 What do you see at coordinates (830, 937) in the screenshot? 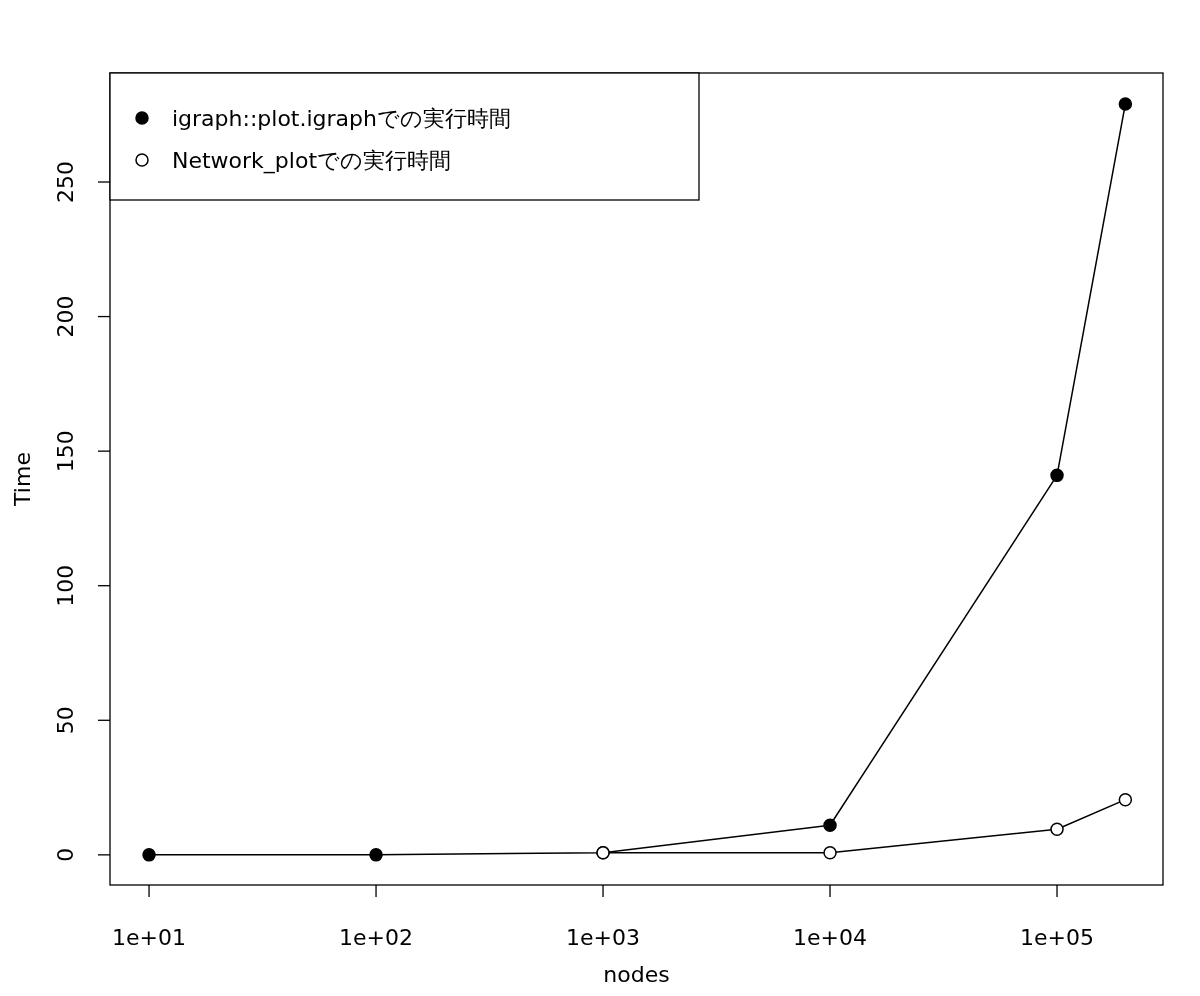
I see `x-tick-label: 1e+04` at bounding box center [830, 937].